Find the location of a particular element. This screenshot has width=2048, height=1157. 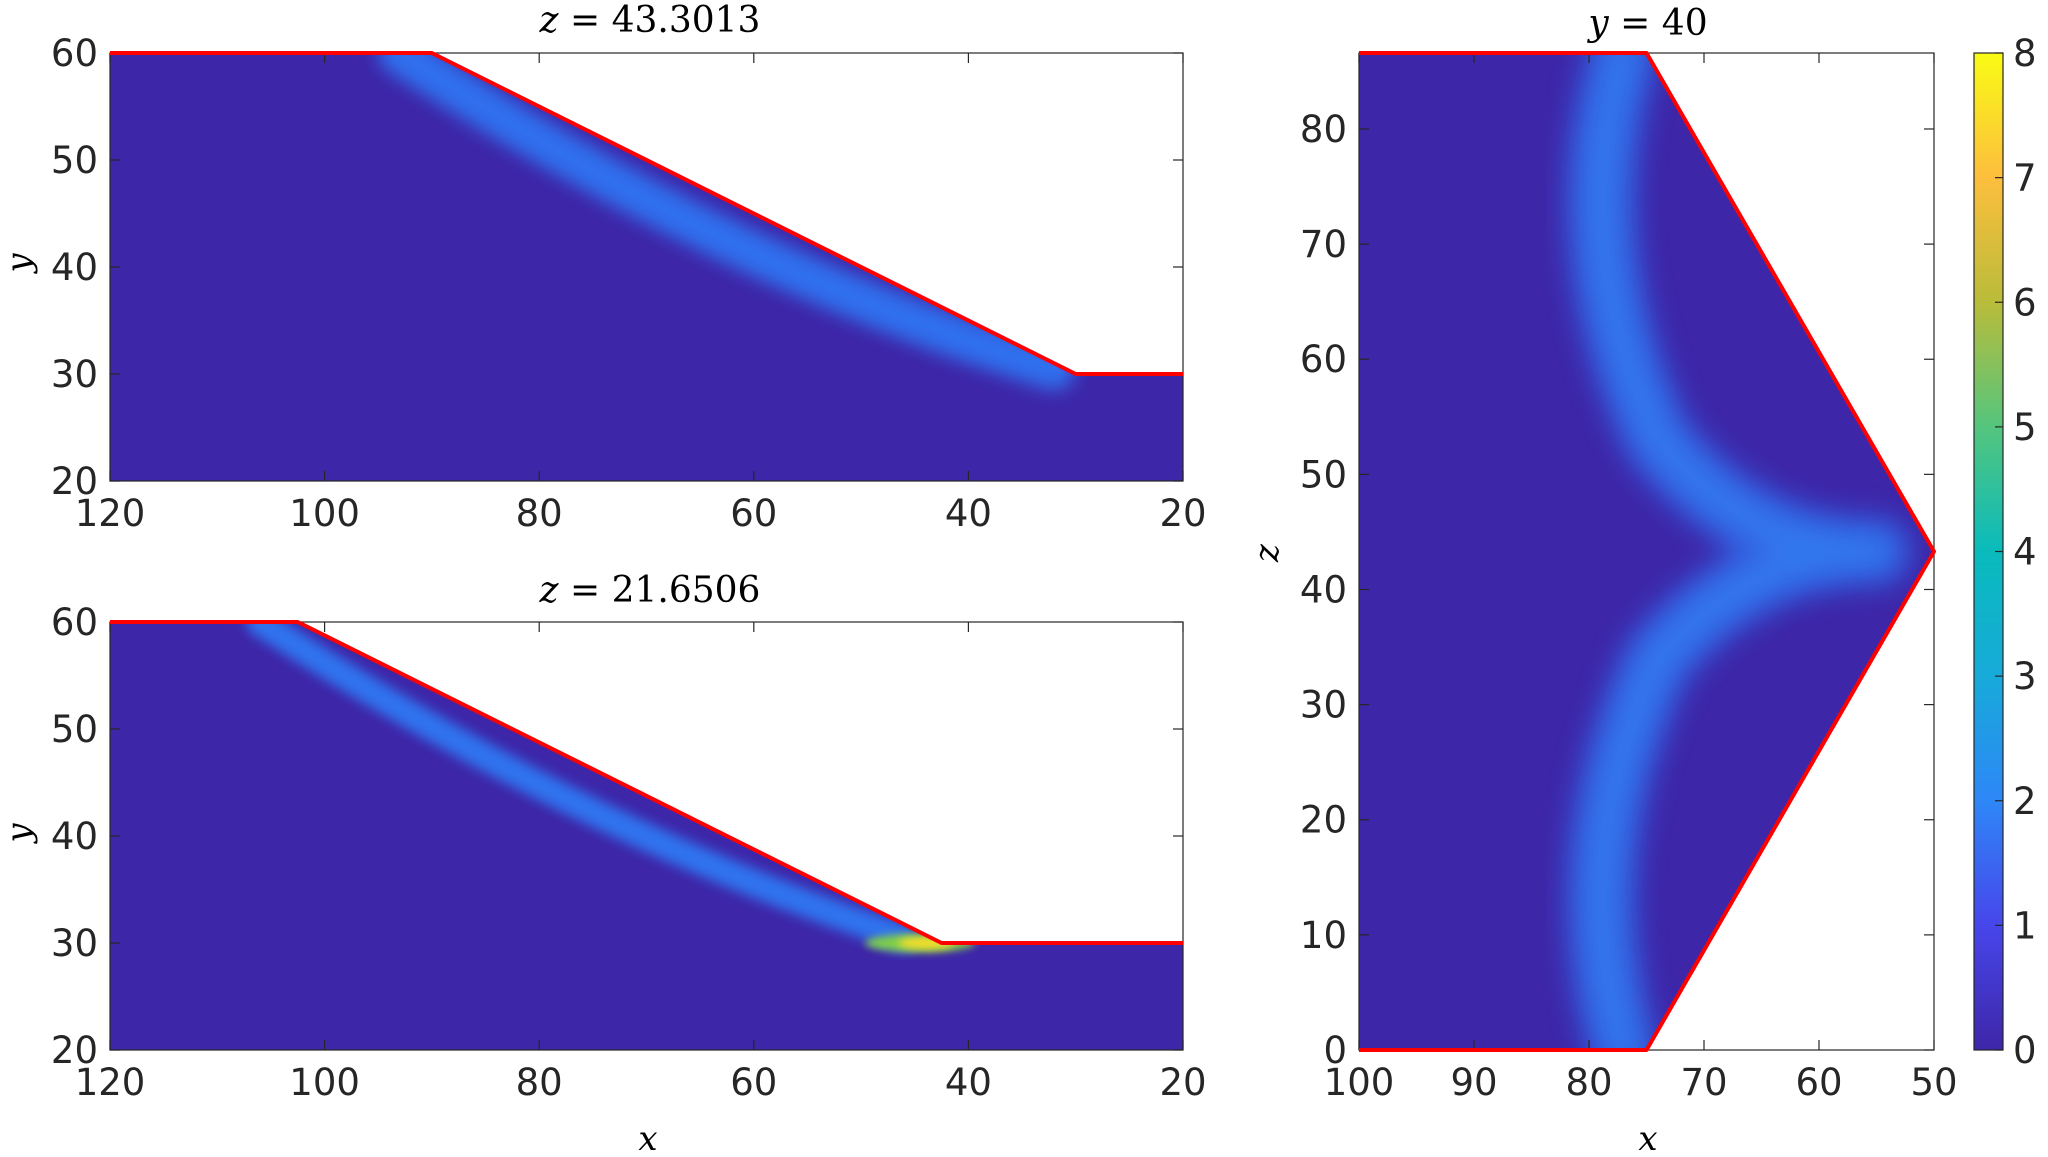

colorbar-tick-label: 4 is located at coordinates (2025, 552).